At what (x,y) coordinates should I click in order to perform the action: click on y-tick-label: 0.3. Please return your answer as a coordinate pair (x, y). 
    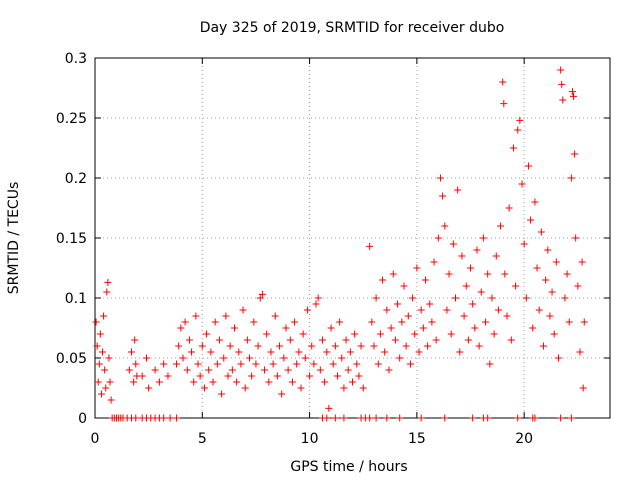
    Looking at the image, I should click on (76, 59).